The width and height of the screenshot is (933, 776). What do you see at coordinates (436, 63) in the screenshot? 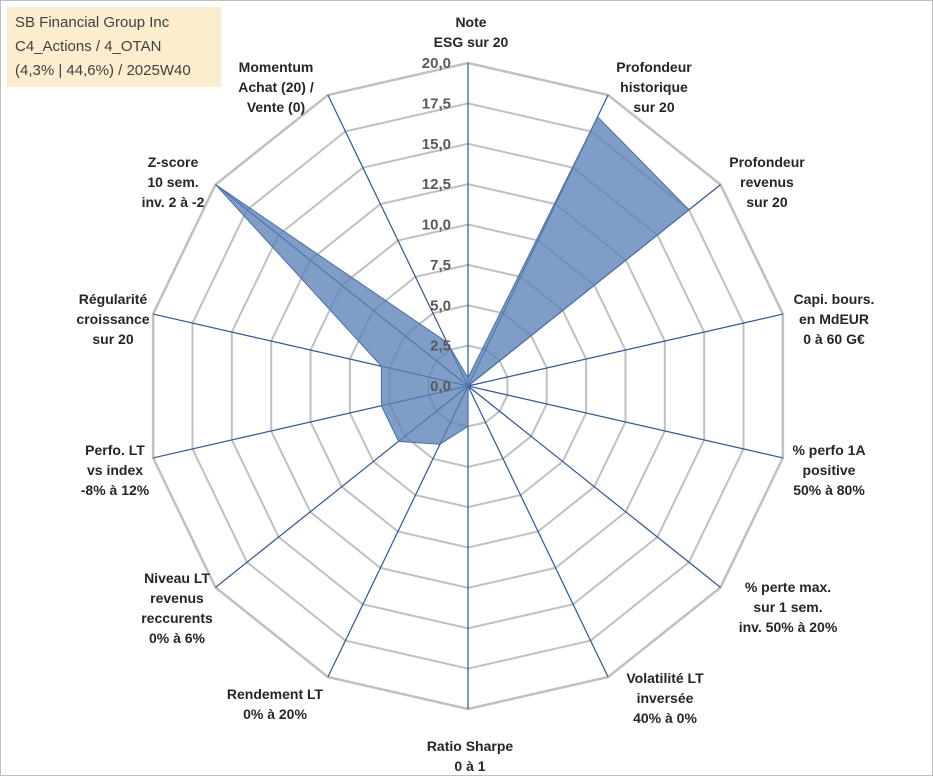
I see `tick-label-8: 20,0` at bounding box center [436, 63].